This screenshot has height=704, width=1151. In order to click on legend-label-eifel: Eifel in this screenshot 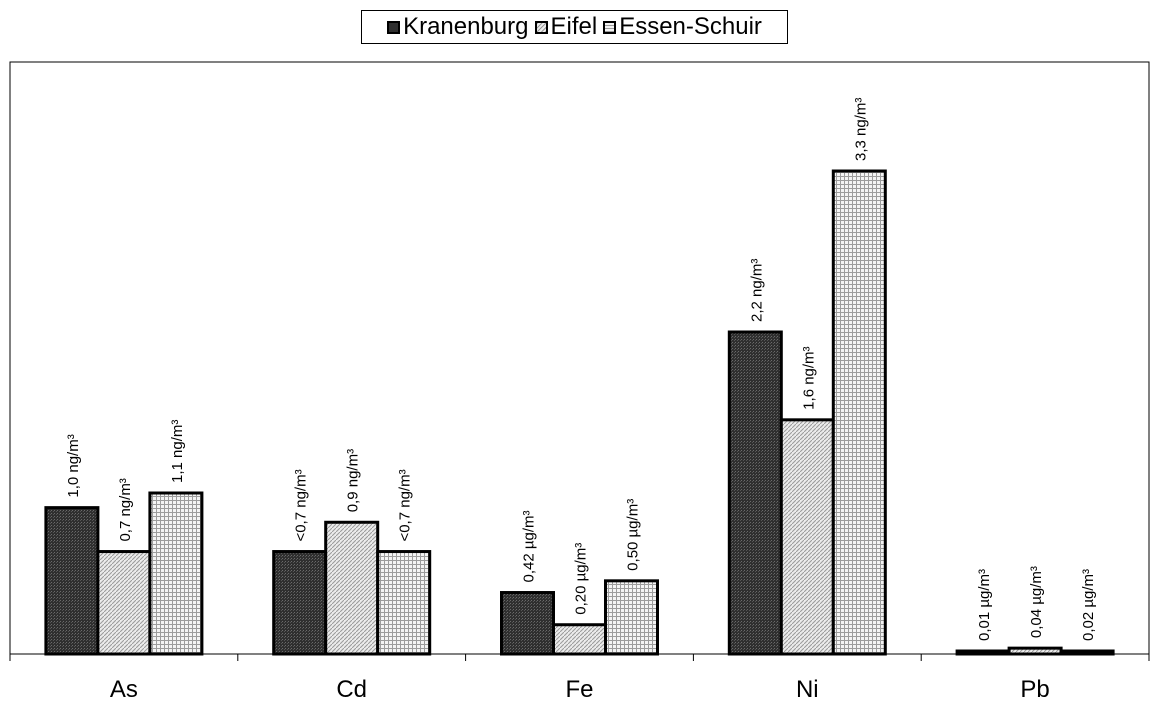, I will do `click(574, 26)`.